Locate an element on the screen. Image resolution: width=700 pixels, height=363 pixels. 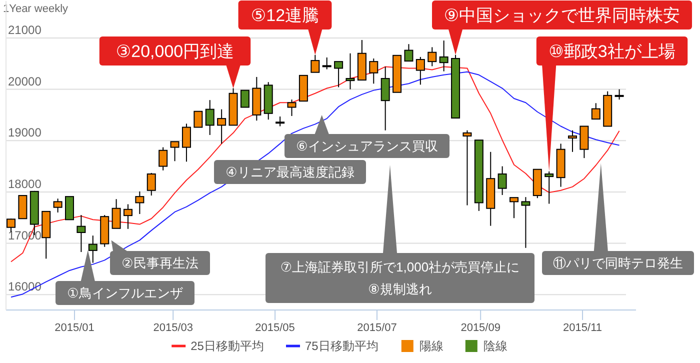
annotation: ②民事再生法 is located at coordinates (160, 263).